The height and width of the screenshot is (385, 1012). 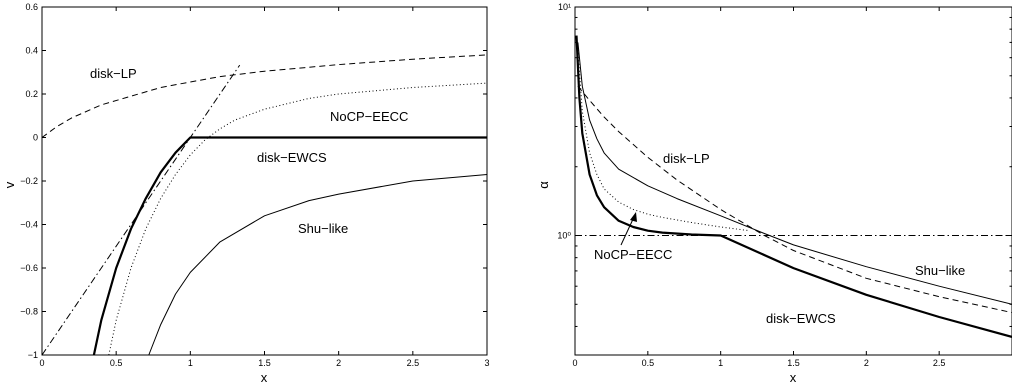 I want to click on left-annotation-disk-lp: disk−LP, so click(x=113, y=73).